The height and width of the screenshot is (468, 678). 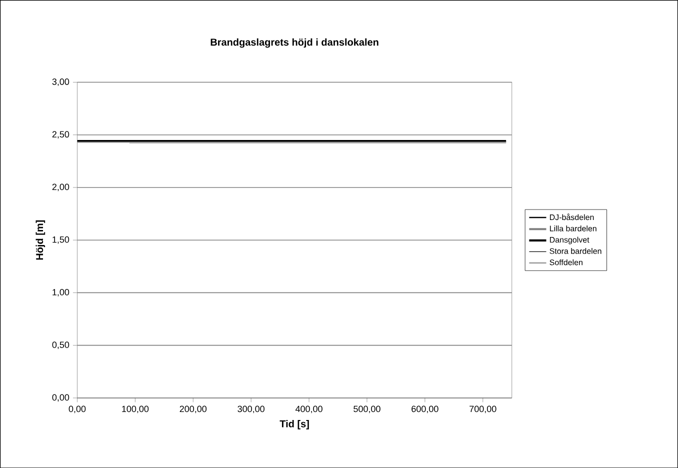 What do you see at coordinates (193, 410) in the screenshot?
I see `x-tick-label: 200,00` at bounding box center [193, 410].